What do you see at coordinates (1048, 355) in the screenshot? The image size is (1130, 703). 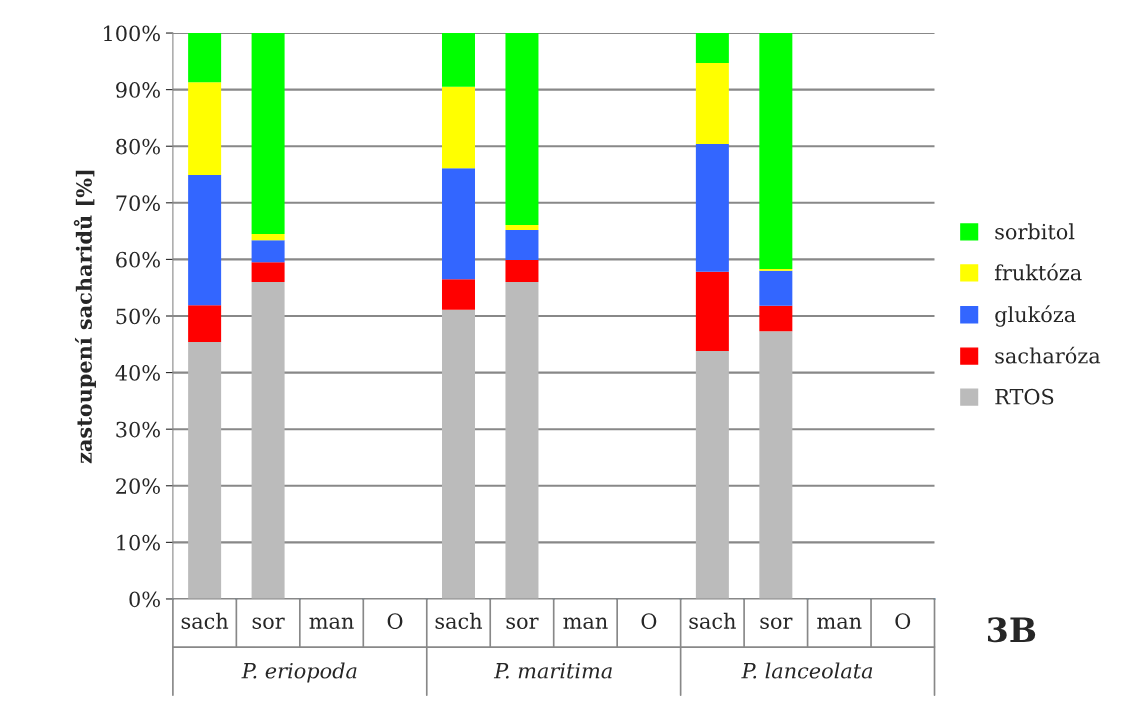 I see `legend-label: sacharóza` at bounding box center [1048, 355].